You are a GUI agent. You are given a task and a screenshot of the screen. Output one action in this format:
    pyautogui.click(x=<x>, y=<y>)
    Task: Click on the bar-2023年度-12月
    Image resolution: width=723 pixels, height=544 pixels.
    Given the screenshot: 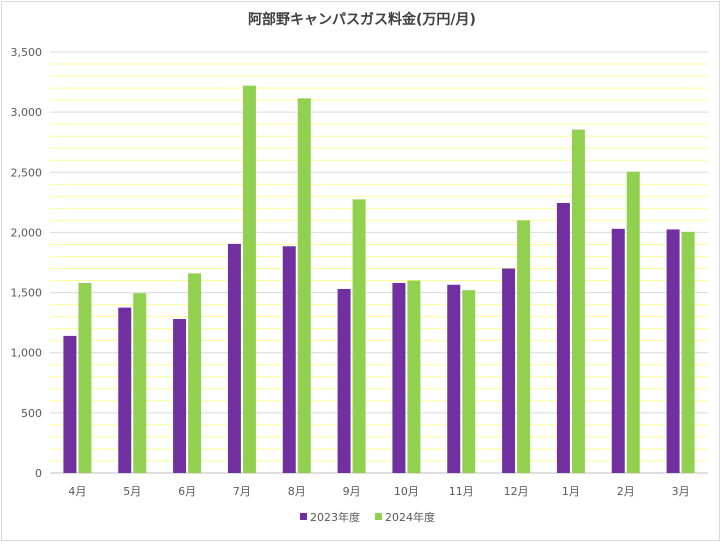 What is the action you would take?
    pyautogui.click(x=509, y=370)
    